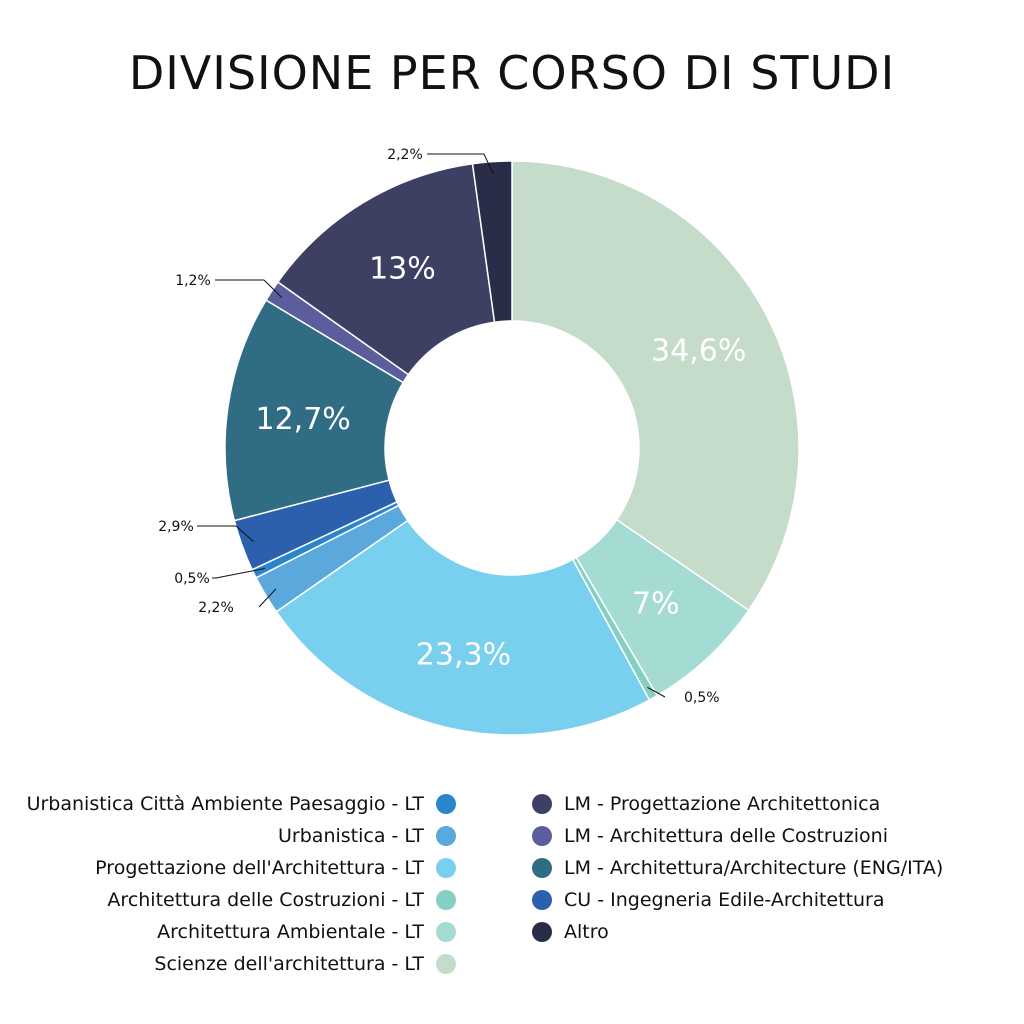 This screenshot has width=1024, height=1024. What do you see at coordinates (265, 900) in the screenshot?
I see `legend-label: Architettura delle Costruzioni - LT` at bounding box center [265, 900].